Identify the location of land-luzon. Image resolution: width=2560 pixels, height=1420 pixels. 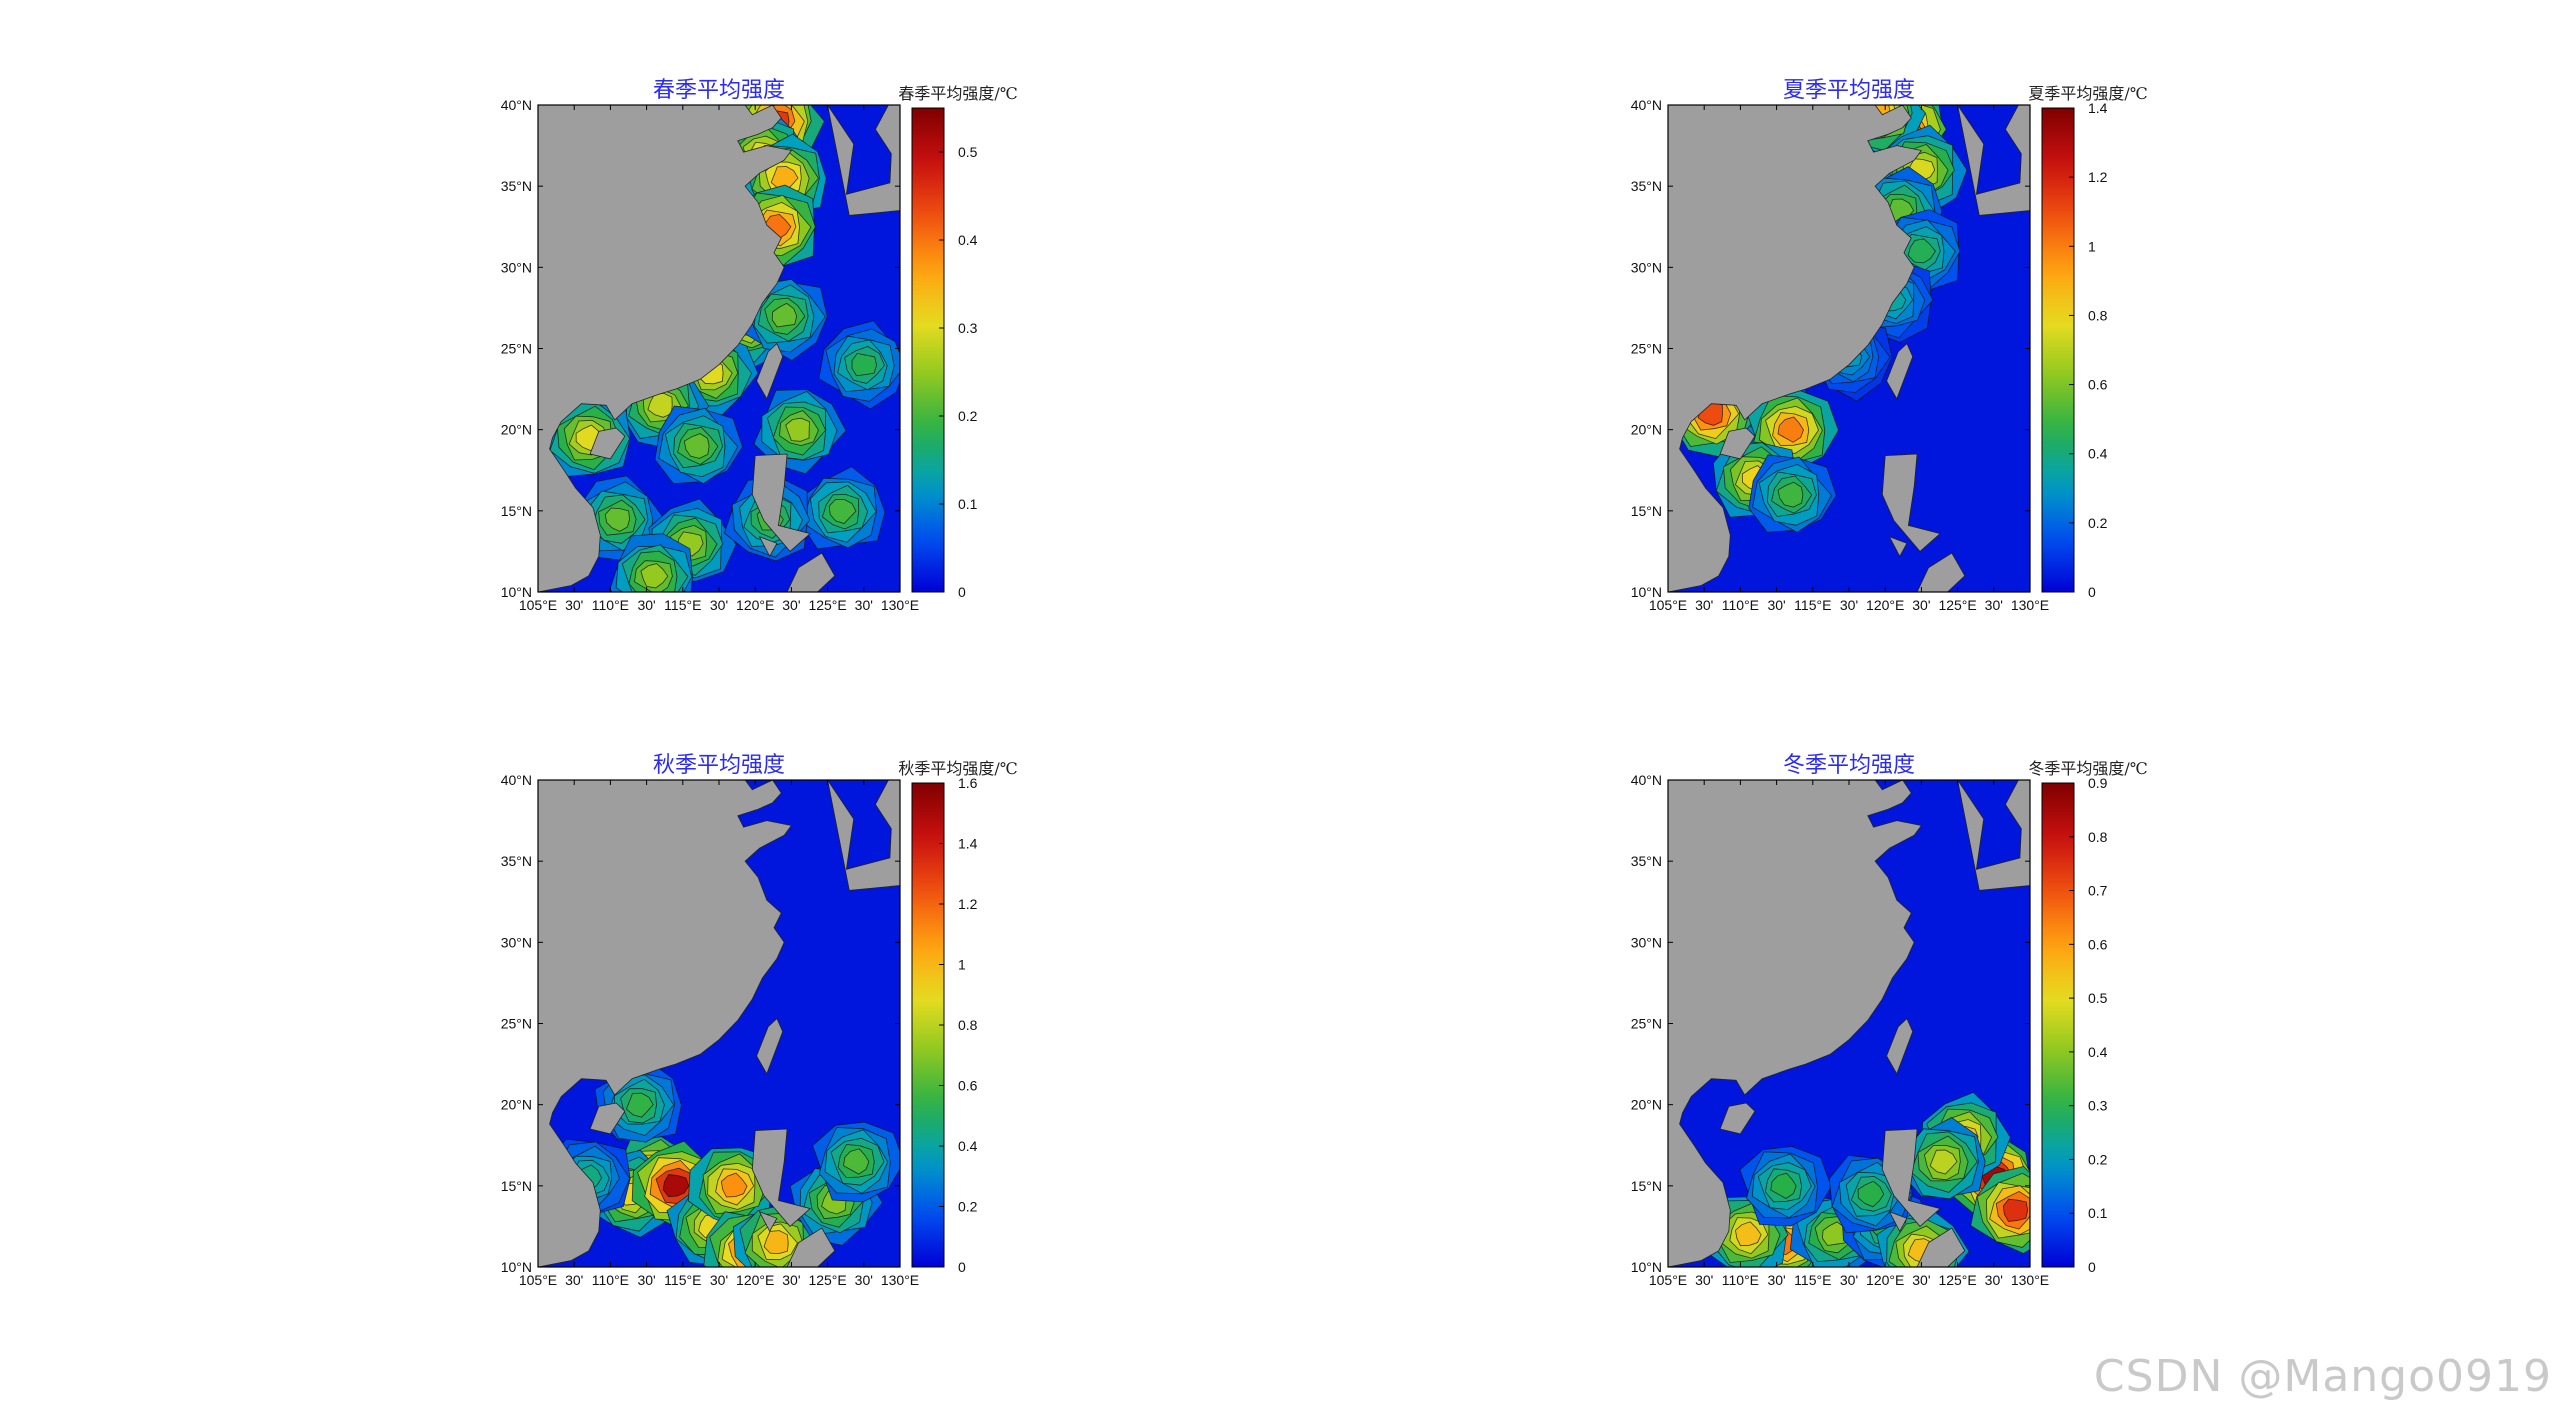
(781, 1177).